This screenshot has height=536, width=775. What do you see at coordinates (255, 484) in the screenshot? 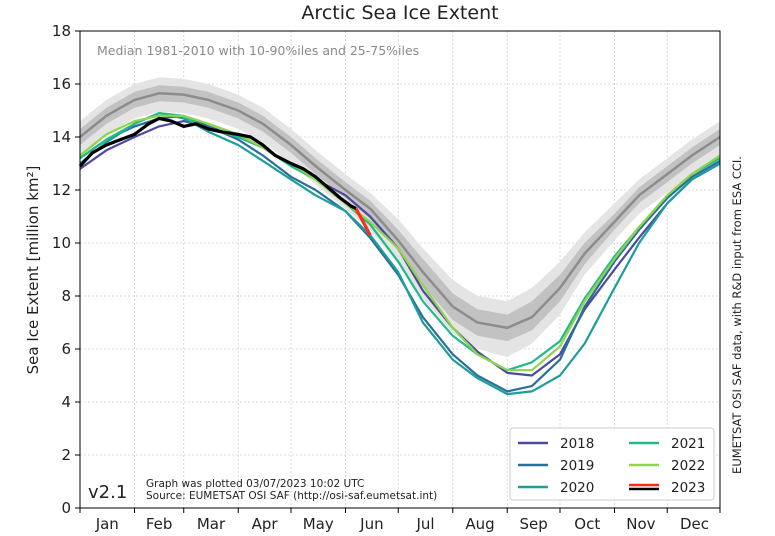
I see `plot-timestamp: Graph was plotted 03/07/2023 10:02 UTC` at bounding box center [255, 484].